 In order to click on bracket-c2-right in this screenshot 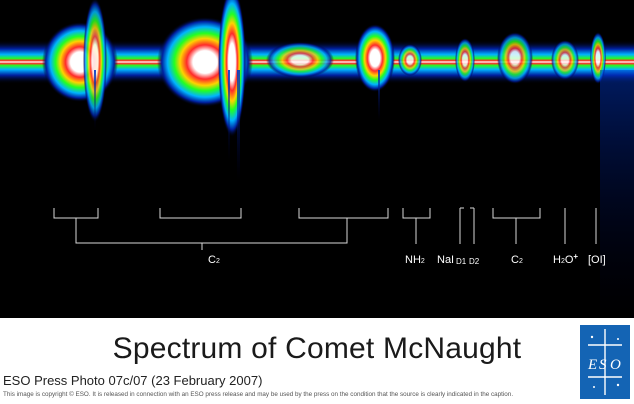, I will do `click(516, 213)`.